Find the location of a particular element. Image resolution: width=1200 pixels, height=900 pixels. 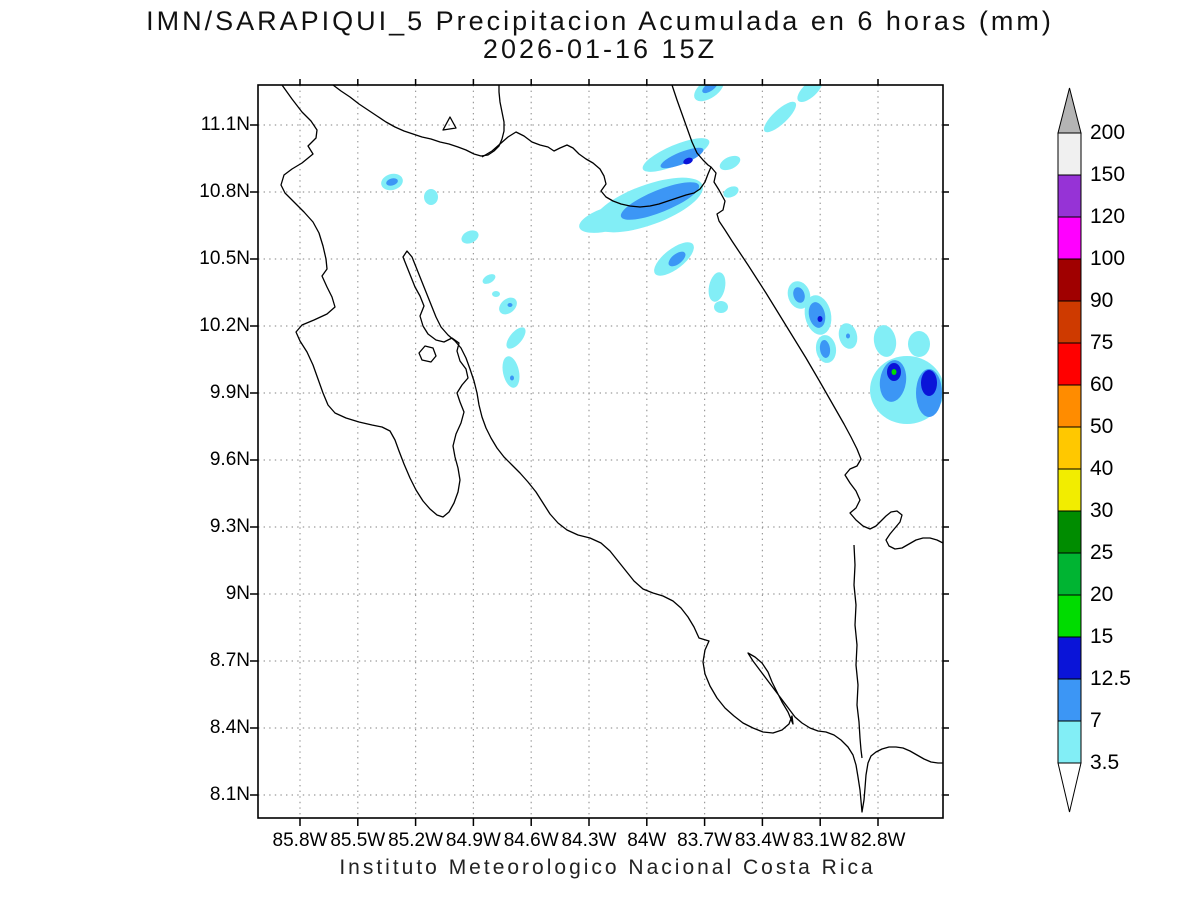

colorbar-tick-label: 60 is located at coordinates (1102, 384).